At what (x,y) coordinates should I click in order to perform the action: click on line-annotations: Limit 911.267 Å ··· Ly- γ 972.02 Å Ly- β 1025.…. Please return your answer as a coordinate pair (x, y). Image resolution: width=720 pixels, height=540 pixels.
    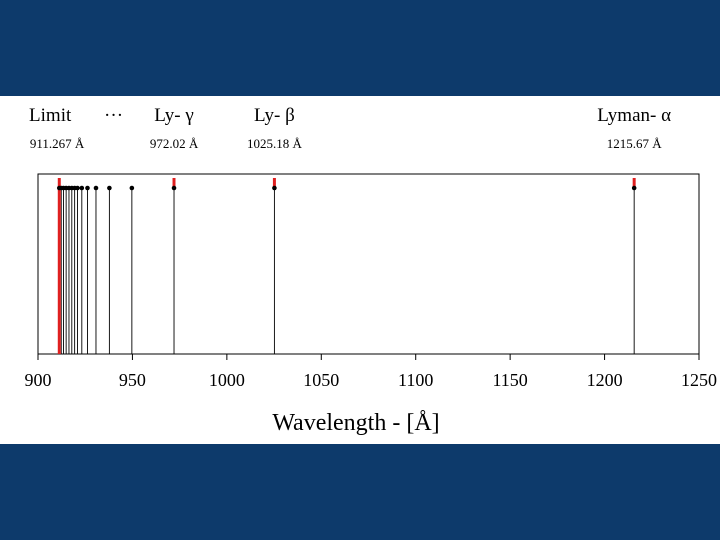
    Looking at the image, I should click on (350, 128).